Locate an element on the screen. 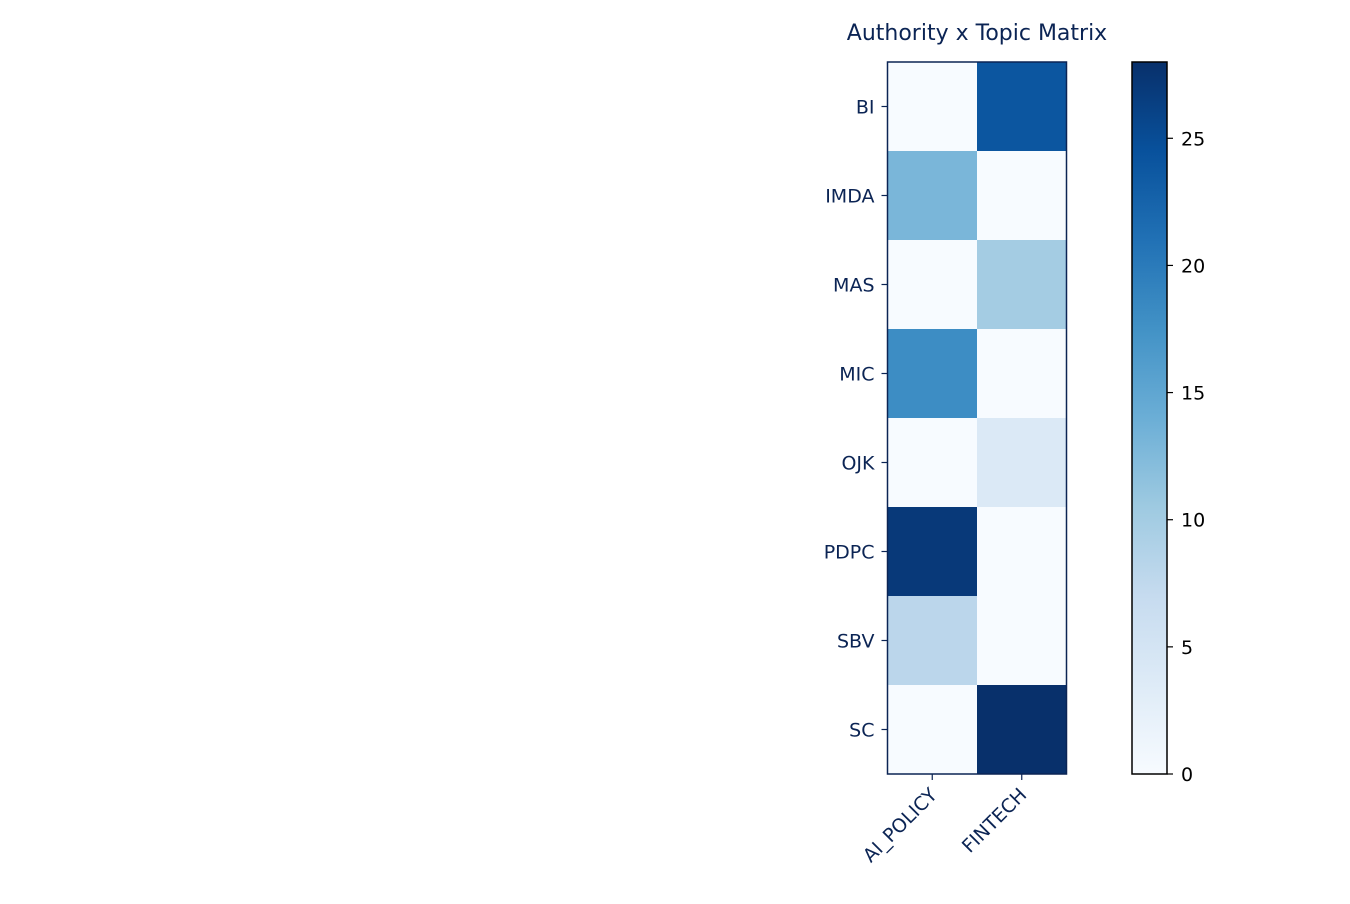 The height and width of the screenshot is (904, 1350). heatmap-frame is located at coordinates (977, 418).